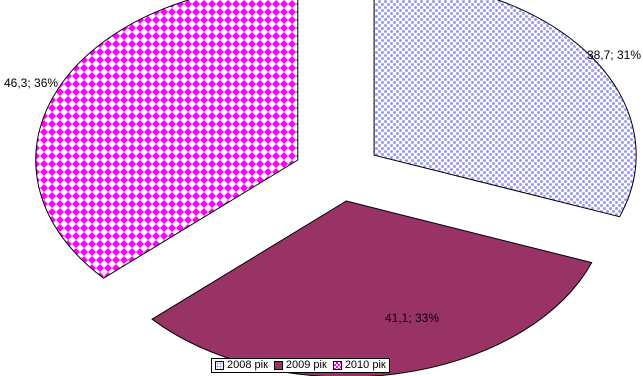 This screenshot has width=643, height=376. I want to click on legend-label-2010: 2010 рік, so click(365, 365).